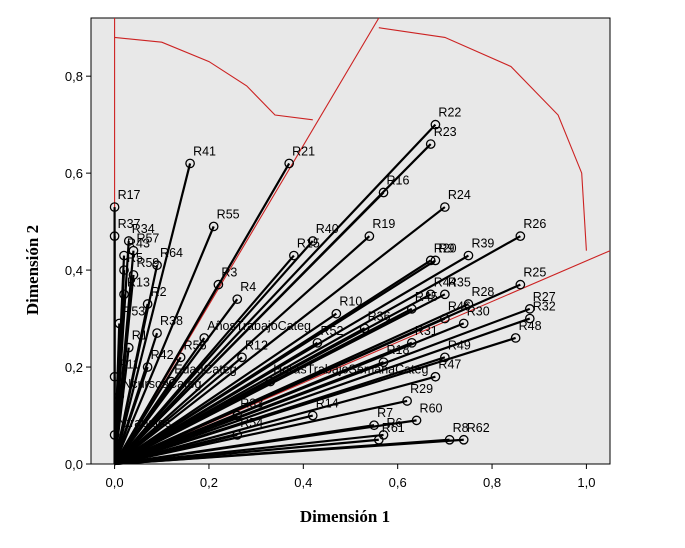 Image resolution: width=685 pixels, height=548 pixels. What do you see at coordinates (157, 333) in the screenshot?
I see `point-marker-r38` at bounding box center [157, 333].